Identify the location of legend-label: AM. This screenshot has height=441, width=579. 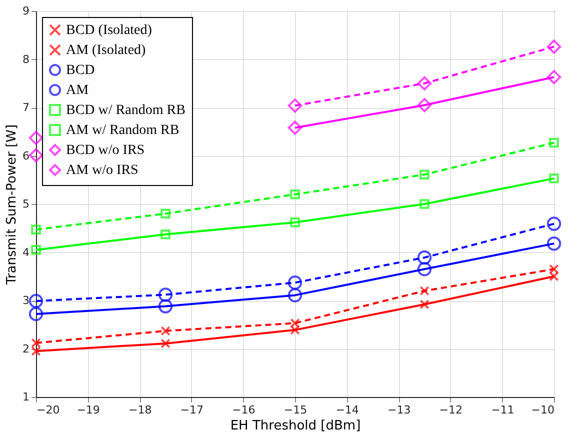
(78, 90).